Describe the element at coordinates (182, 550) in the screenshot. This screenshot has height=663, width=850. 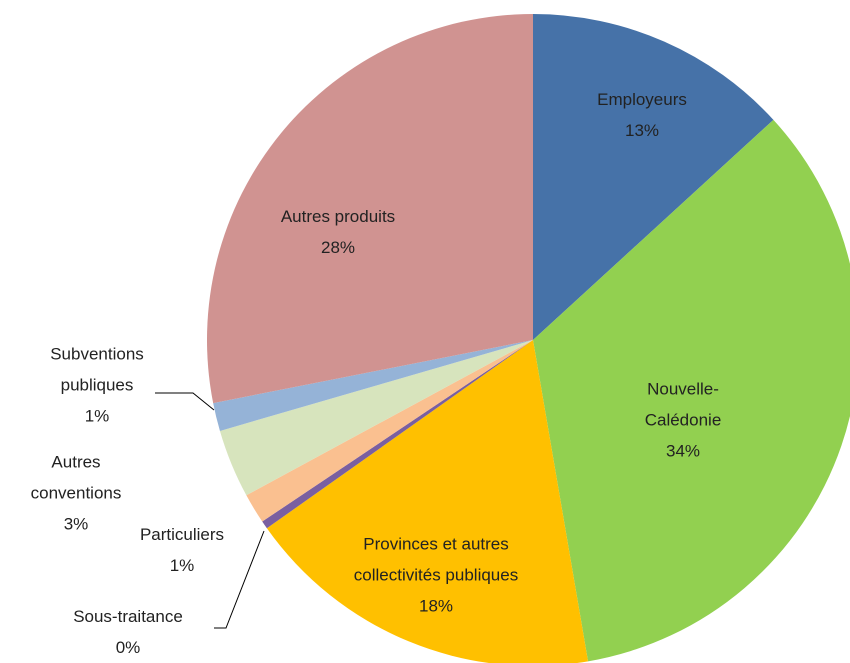
I see `data-label: Particuliers 1%` at that location.